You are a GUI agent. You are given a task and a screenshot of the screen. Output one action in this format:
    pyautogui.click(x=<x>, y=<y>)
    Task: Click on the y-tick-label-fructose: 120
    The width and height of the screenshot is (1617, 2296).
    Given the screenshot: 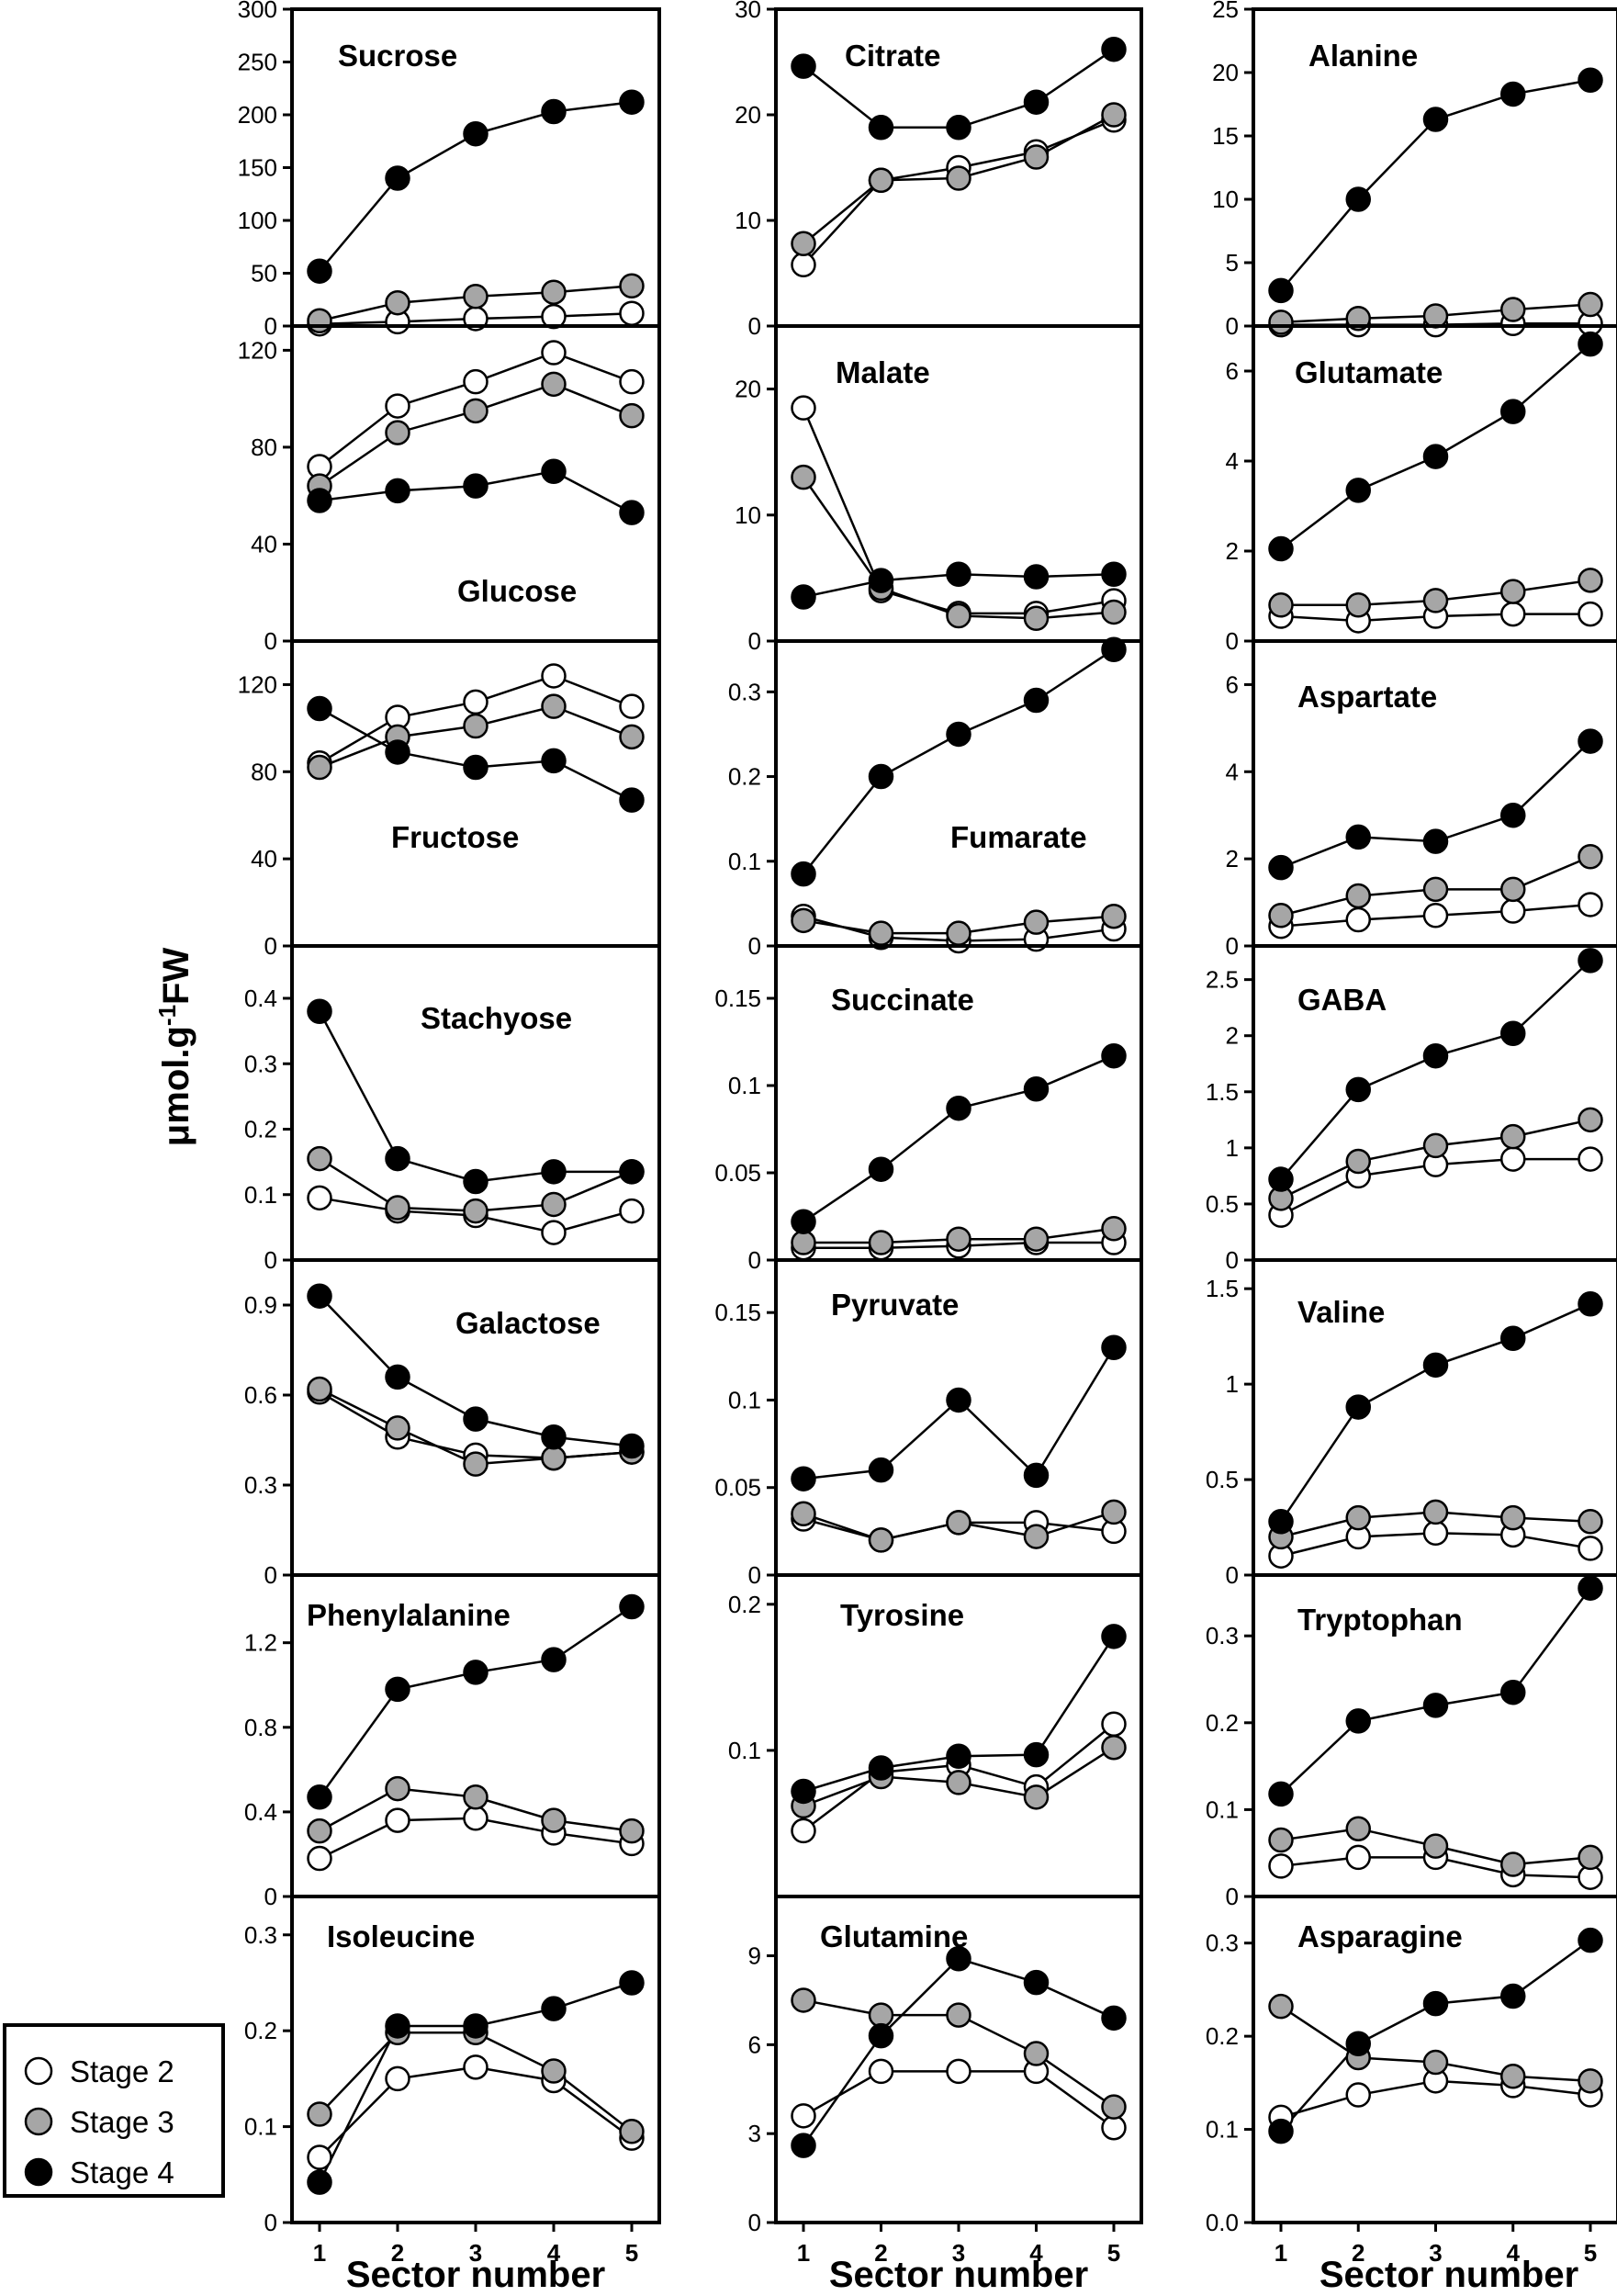 What is the action you would take?
    pyautogui.click(x=257, y=684)
    